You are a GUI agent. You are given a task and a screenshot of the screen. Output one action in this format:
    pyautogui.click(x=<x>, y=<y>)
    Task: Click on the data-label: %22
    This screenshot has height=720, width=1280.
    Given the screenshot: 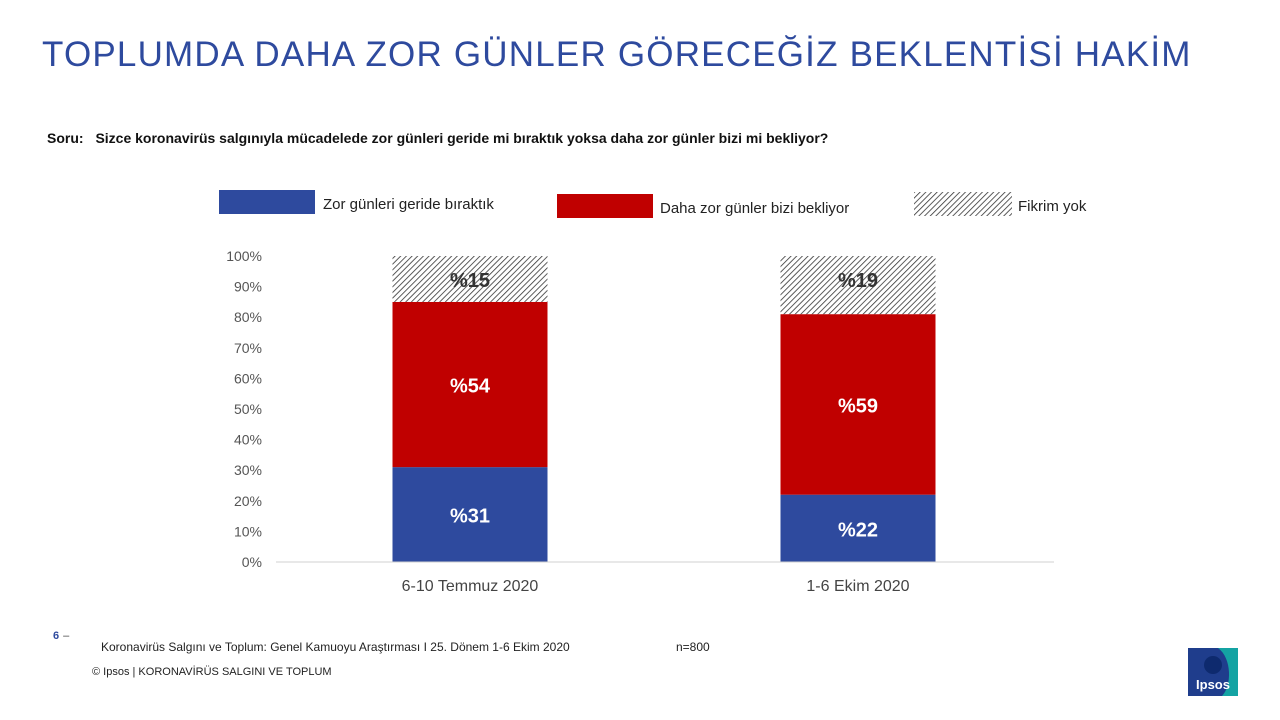 What is the action you would take?
    pyautogui.click(x=858, y=530)
    